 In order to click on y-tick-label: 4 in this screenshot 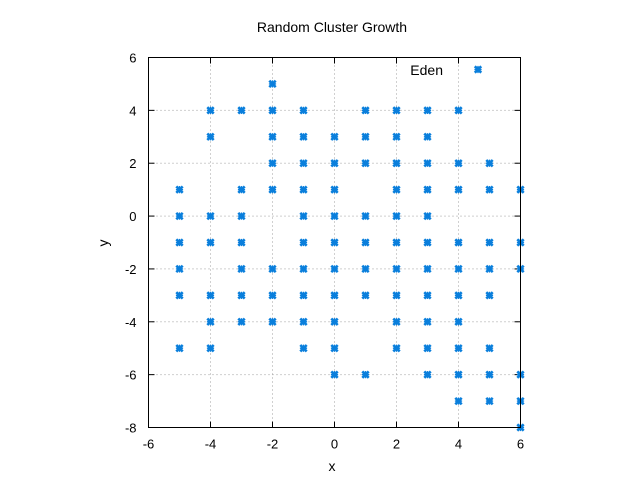, I will do `click(132, 110)`.